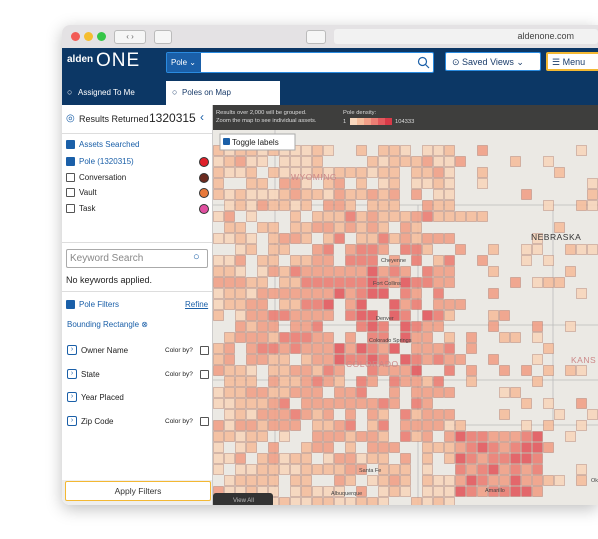 The width and height of the screenshot is (598, 539). Describe the element at coordinates (202, 117) in the screenshot. I see `collapse-arrow: ‹` at that location.